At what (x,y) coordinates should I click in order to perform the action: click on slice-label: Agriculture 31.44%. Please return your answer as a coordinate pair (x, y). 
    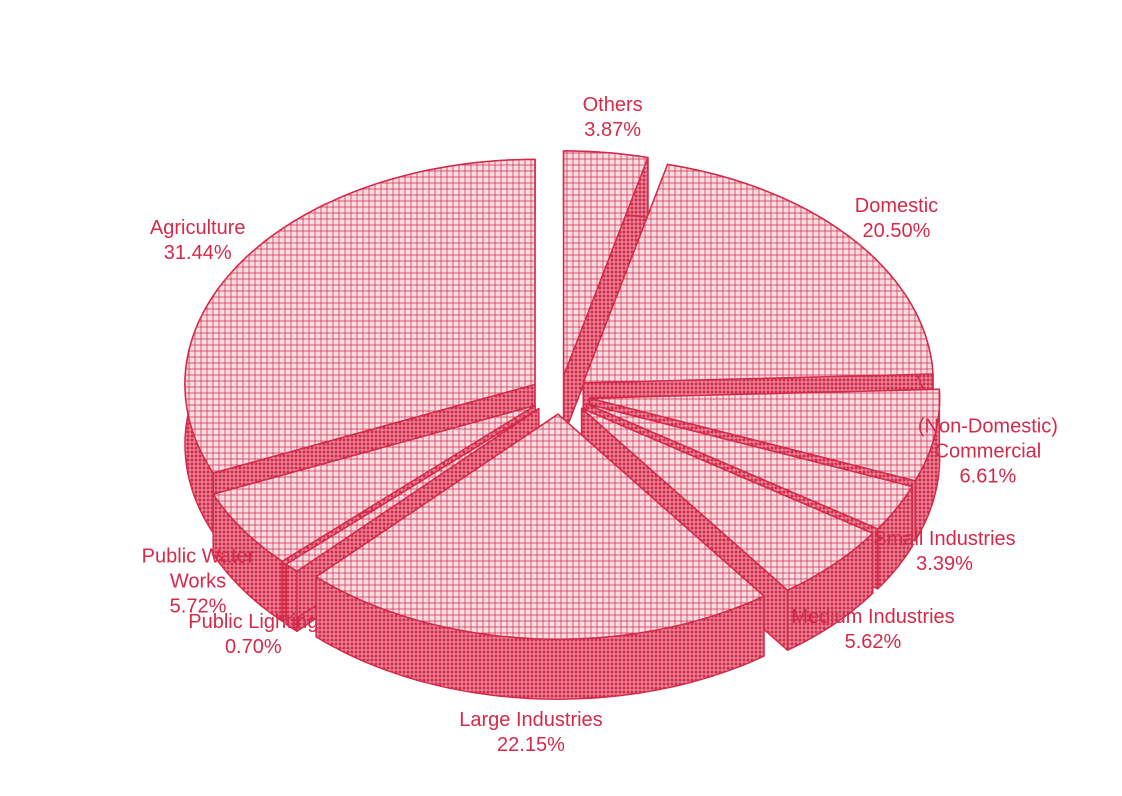
    Looking at the image, I should click on (198, 241).